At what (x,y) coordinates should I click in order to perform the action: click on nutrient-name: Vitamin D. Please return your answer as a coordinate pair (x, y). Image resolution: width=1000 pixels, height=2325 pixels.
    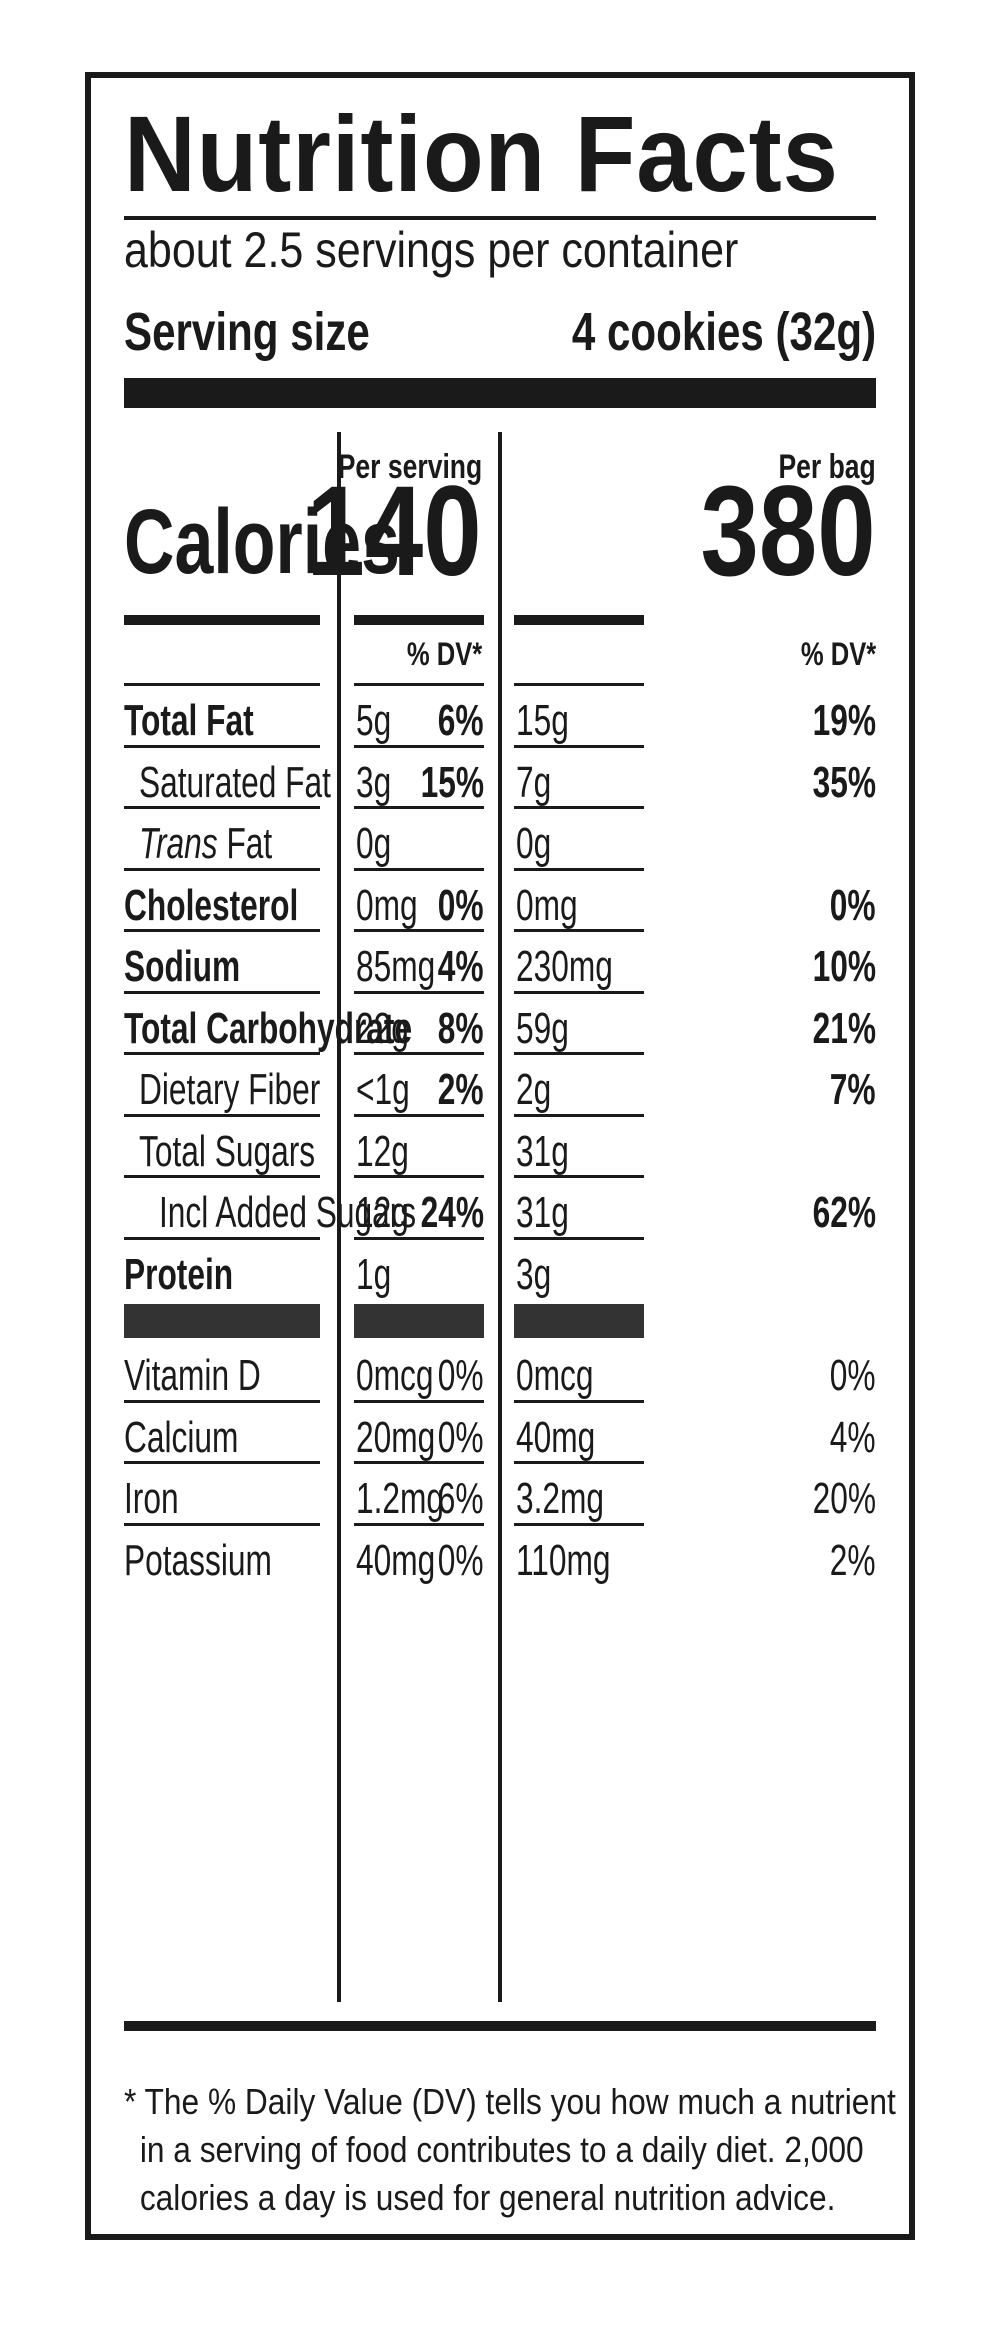
    Looking at the image, I should click on (192, 1376).